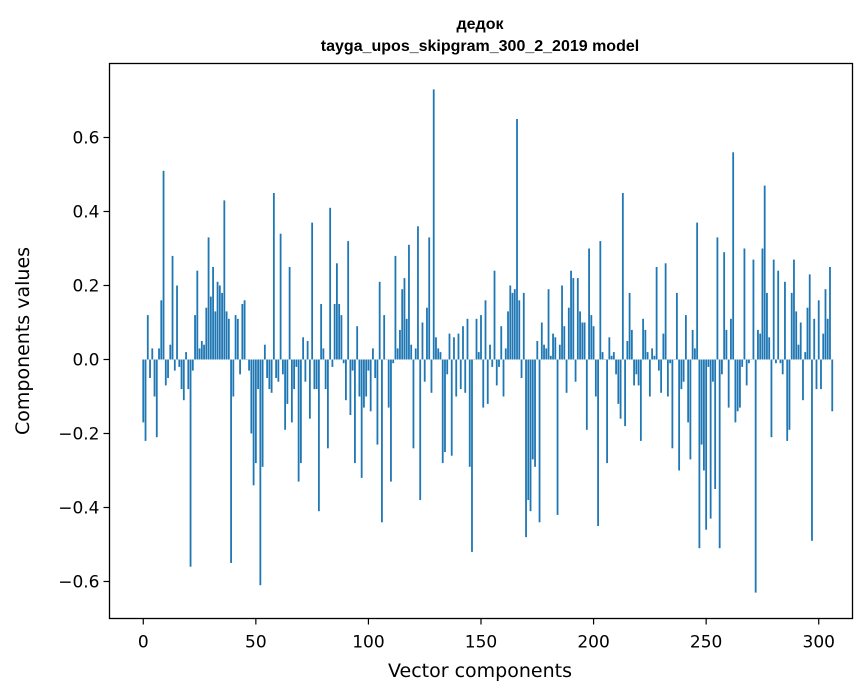 The image size is (867, 696). I want to click on y-tick-label: 0.6, so click(85, 139).